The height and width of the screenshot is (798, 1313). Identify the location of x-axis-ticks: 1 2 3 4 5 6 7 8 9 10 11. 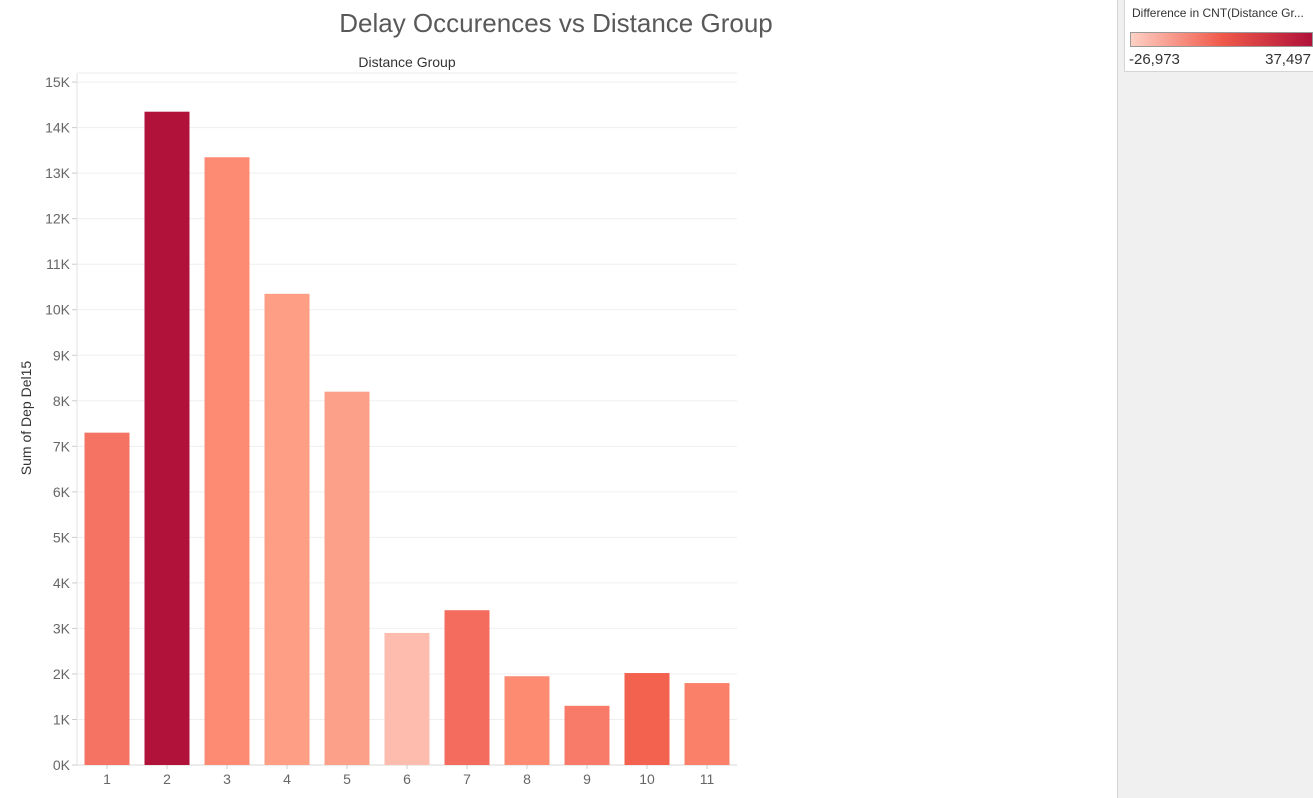
(408, 776).